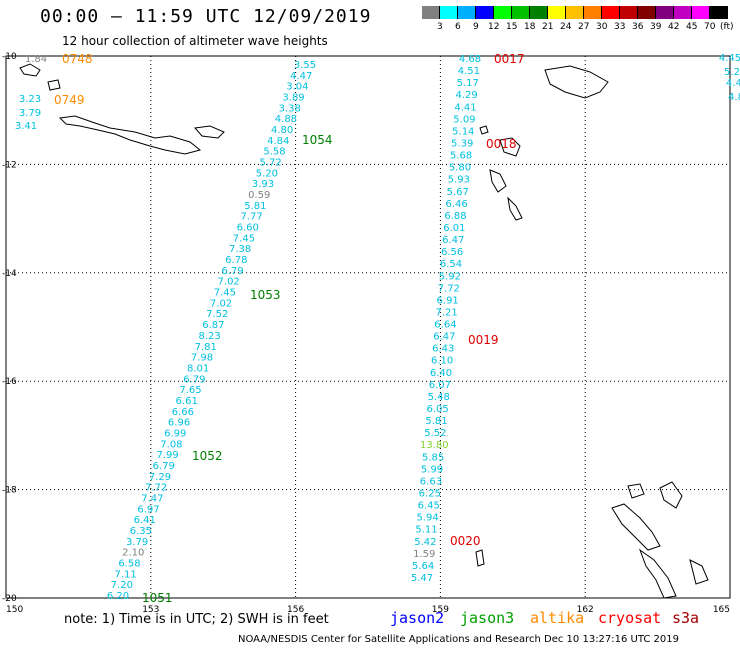 The width and height of the screenshot is (740, 650). What do you see at coordinates (229, 282) in the screenshot?
I see `swh-value-track1: 7.02` at bounding box center [229, 282].